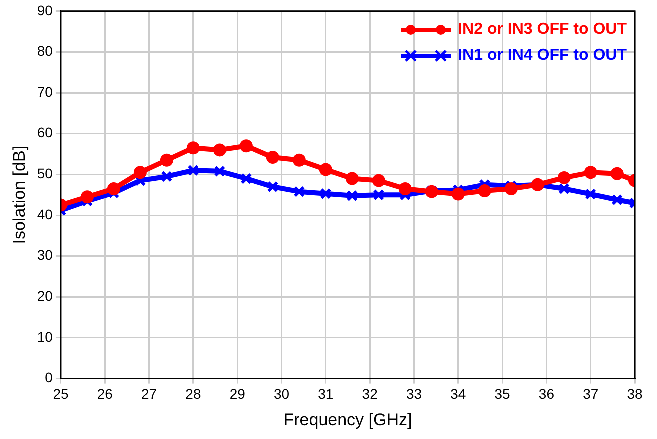 The image size is (657, 439). Describe the element at coordinates (326, 394) in the screenshot. I see `x-tick-label: 31` at that location.